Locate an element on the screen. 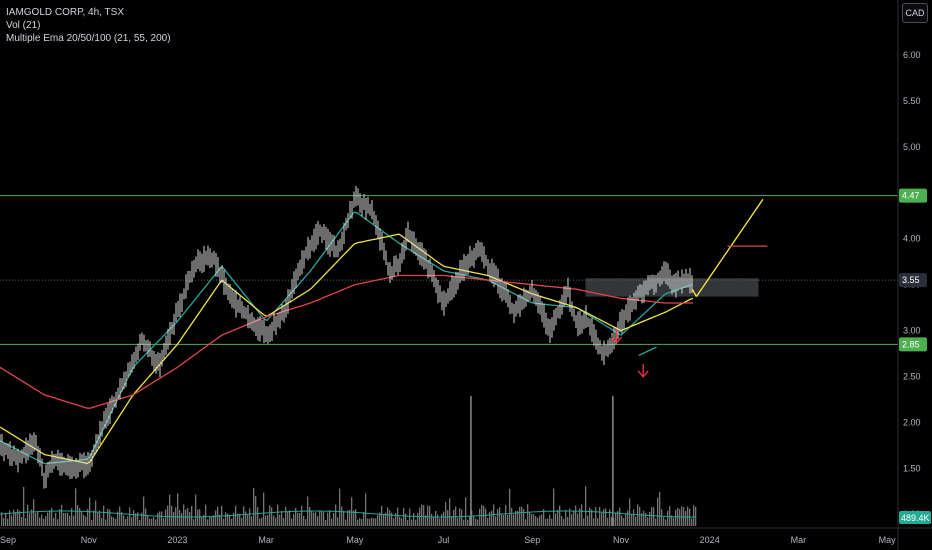 The width and height of the screenshot is (932, 550). price-level-tag-label: 2.85 is located at coordinates (911, 344).